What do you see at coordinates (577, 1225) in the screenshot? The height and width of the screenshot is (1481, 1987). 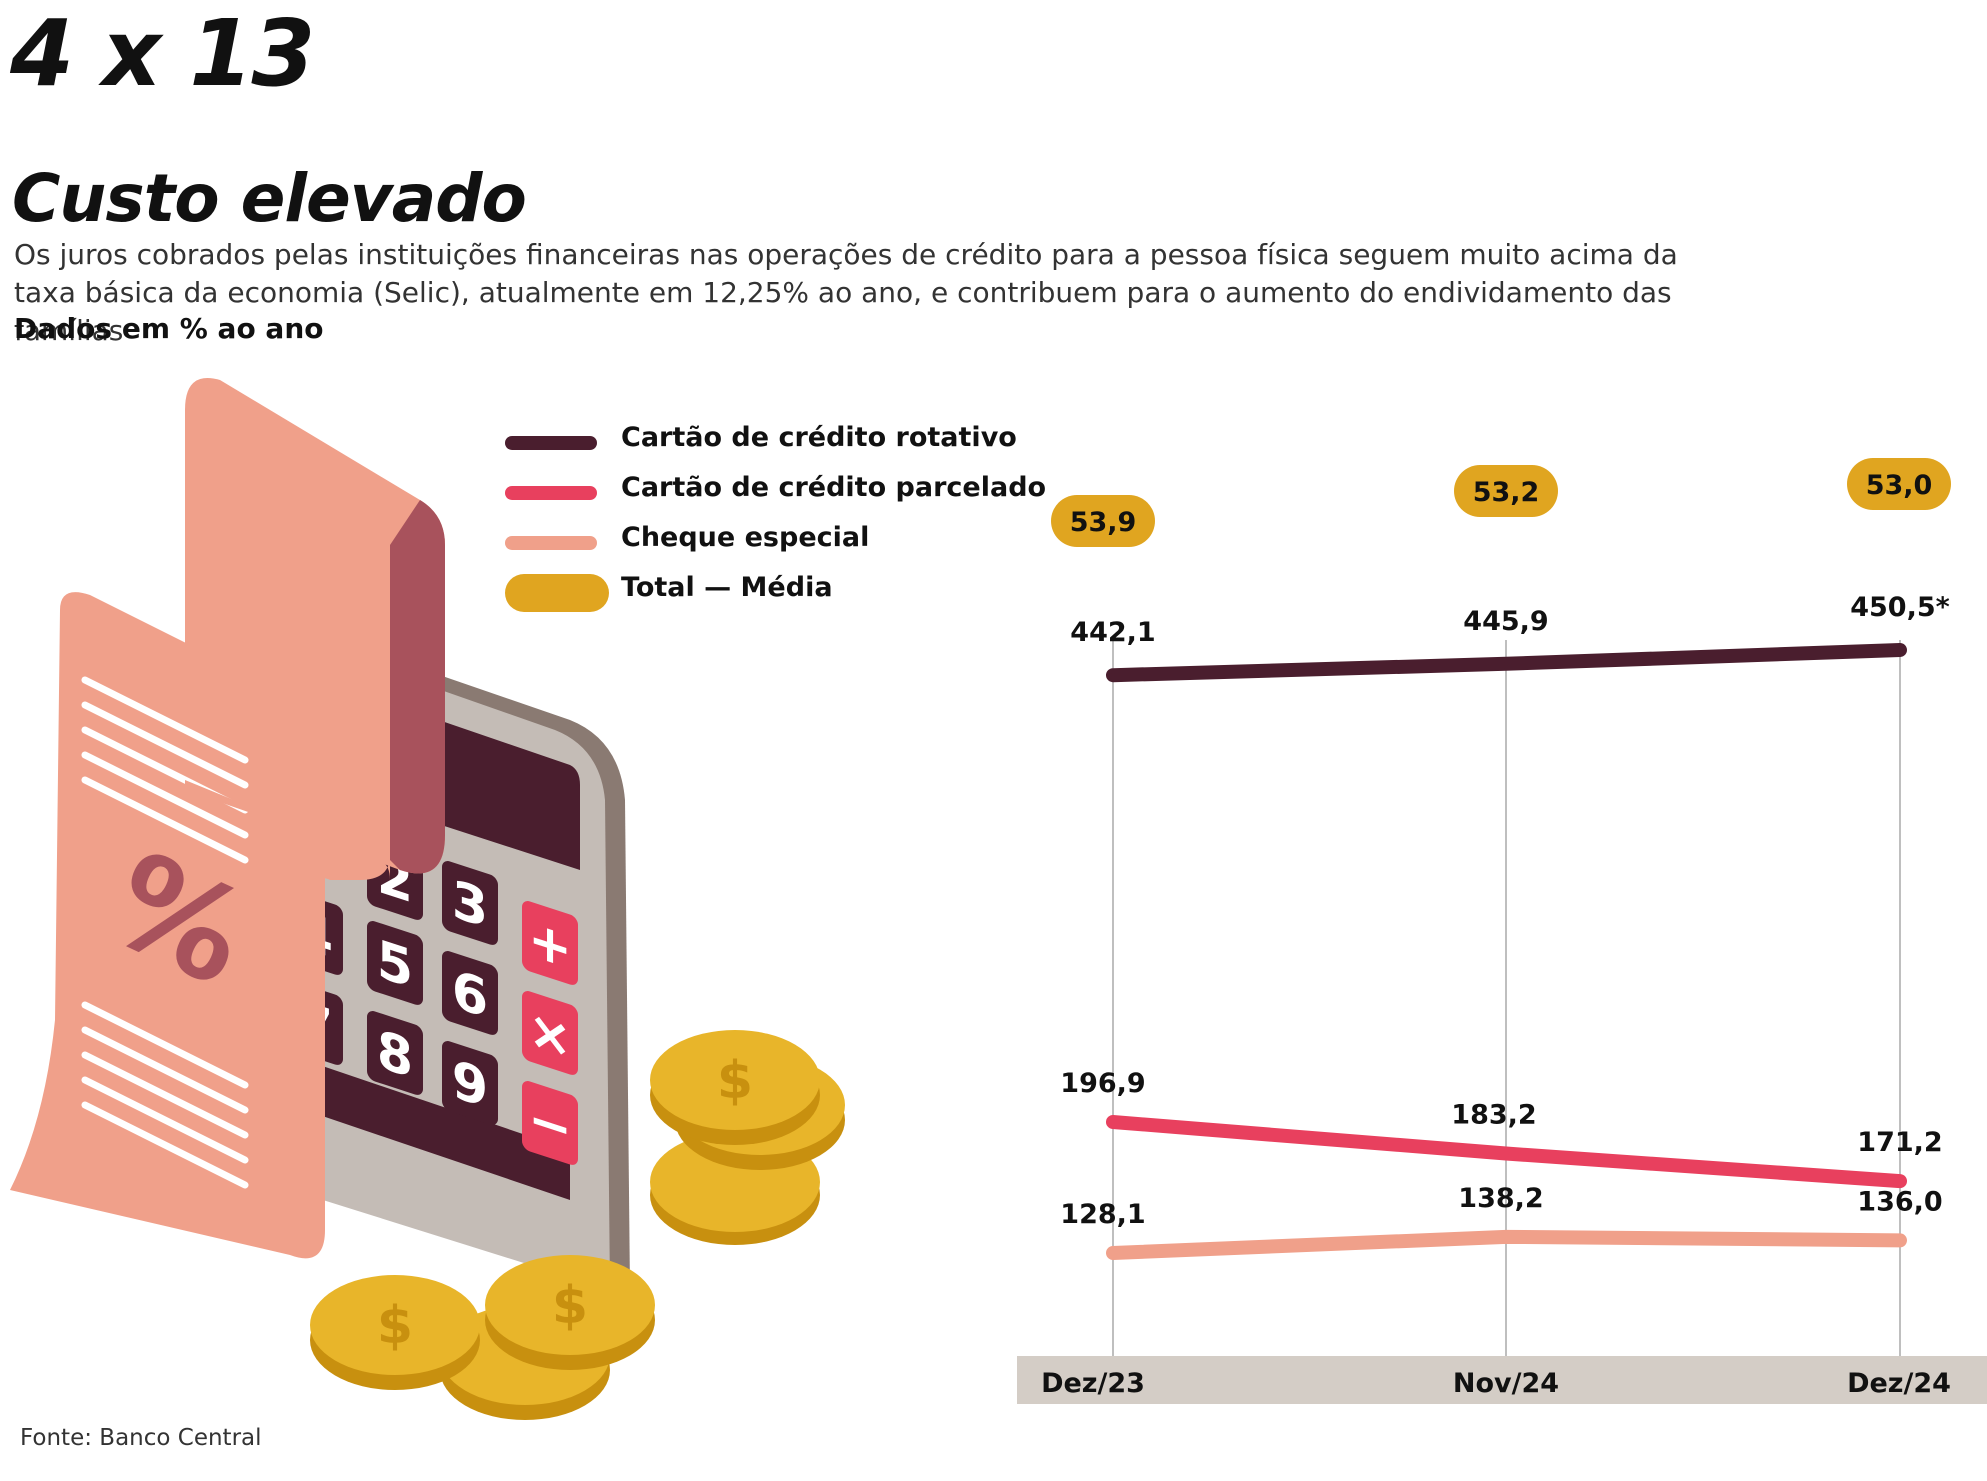 I see `coins-icon: $ $ $` at bounding box center [577, 1225].